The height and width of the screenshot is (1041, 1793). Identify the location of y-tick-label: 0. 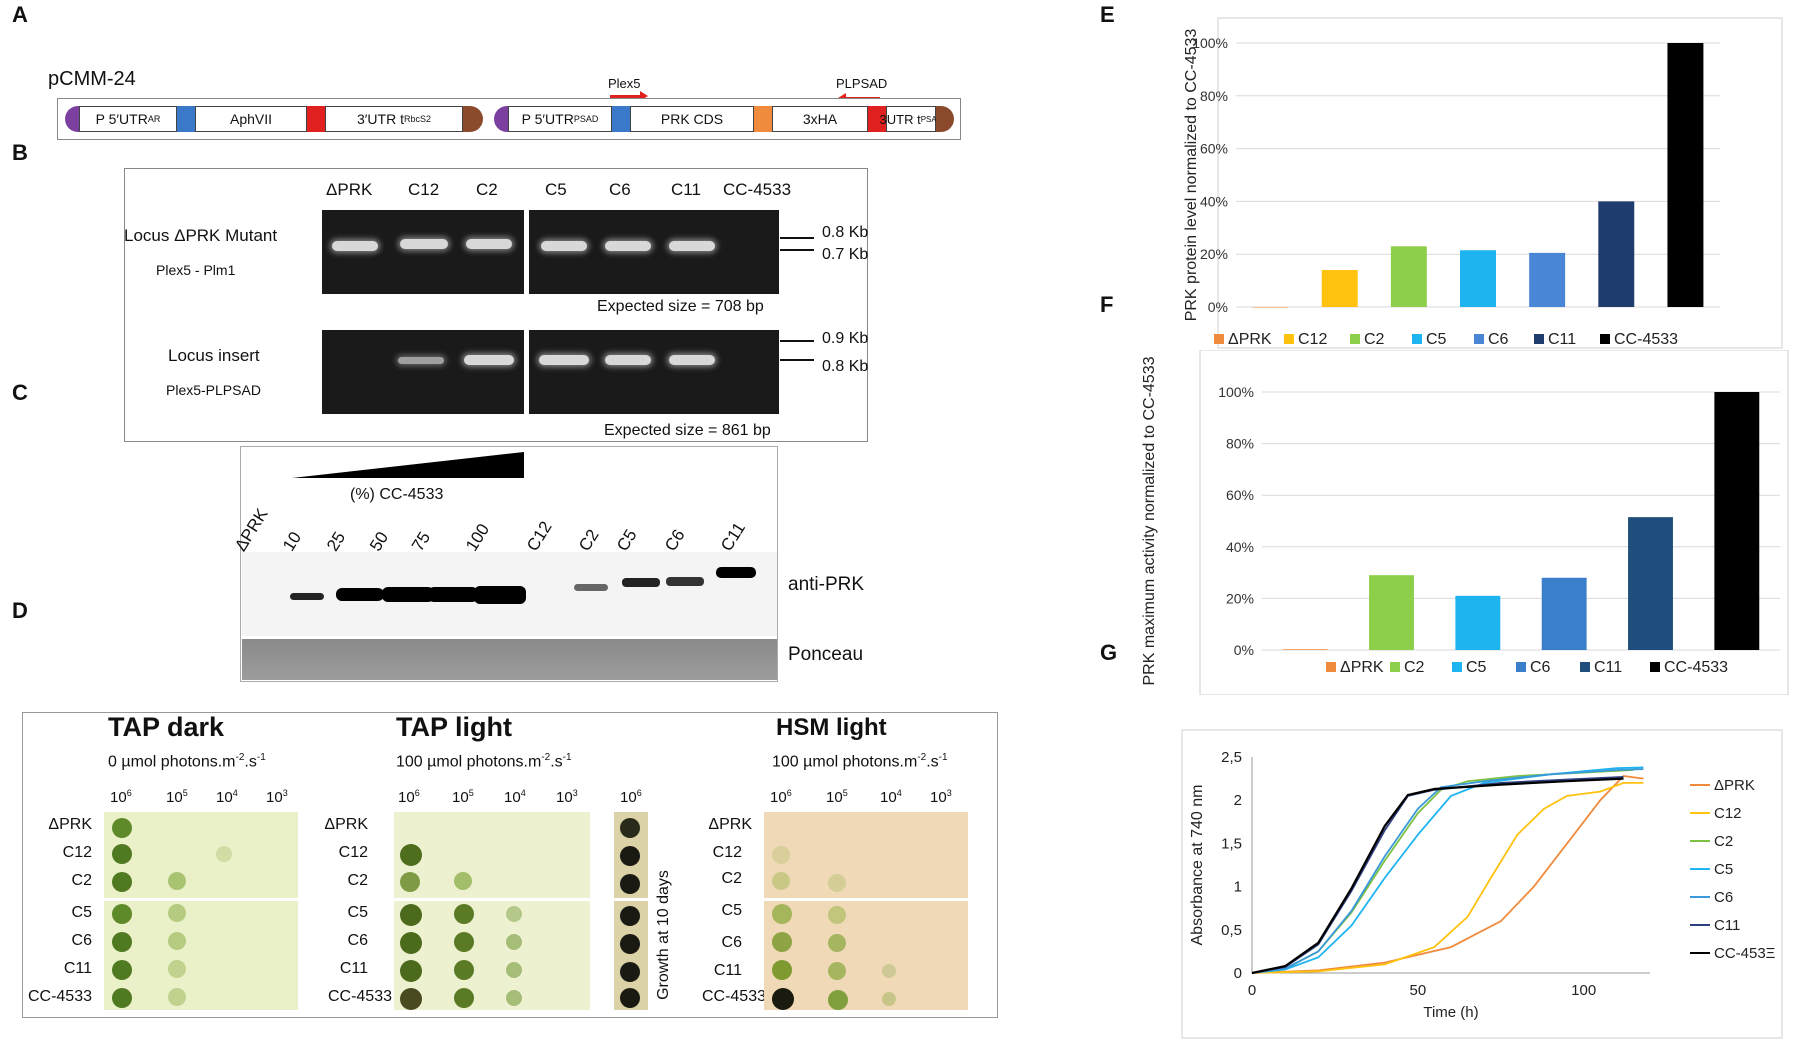
(1238, 973).